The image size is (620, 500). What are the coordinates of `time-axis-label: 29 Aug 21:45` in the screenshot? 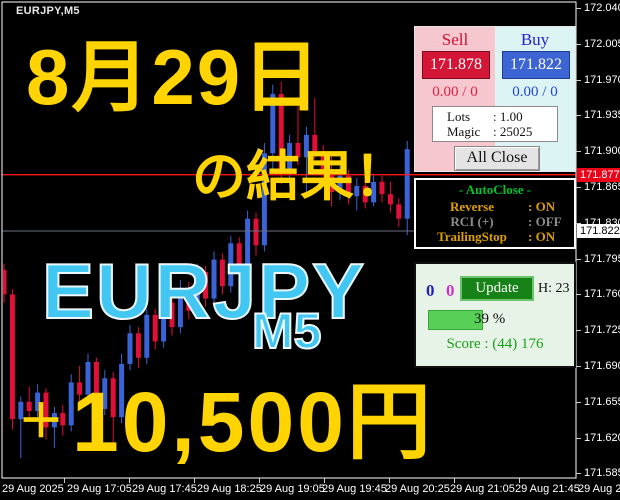 It's located at (547, 489).